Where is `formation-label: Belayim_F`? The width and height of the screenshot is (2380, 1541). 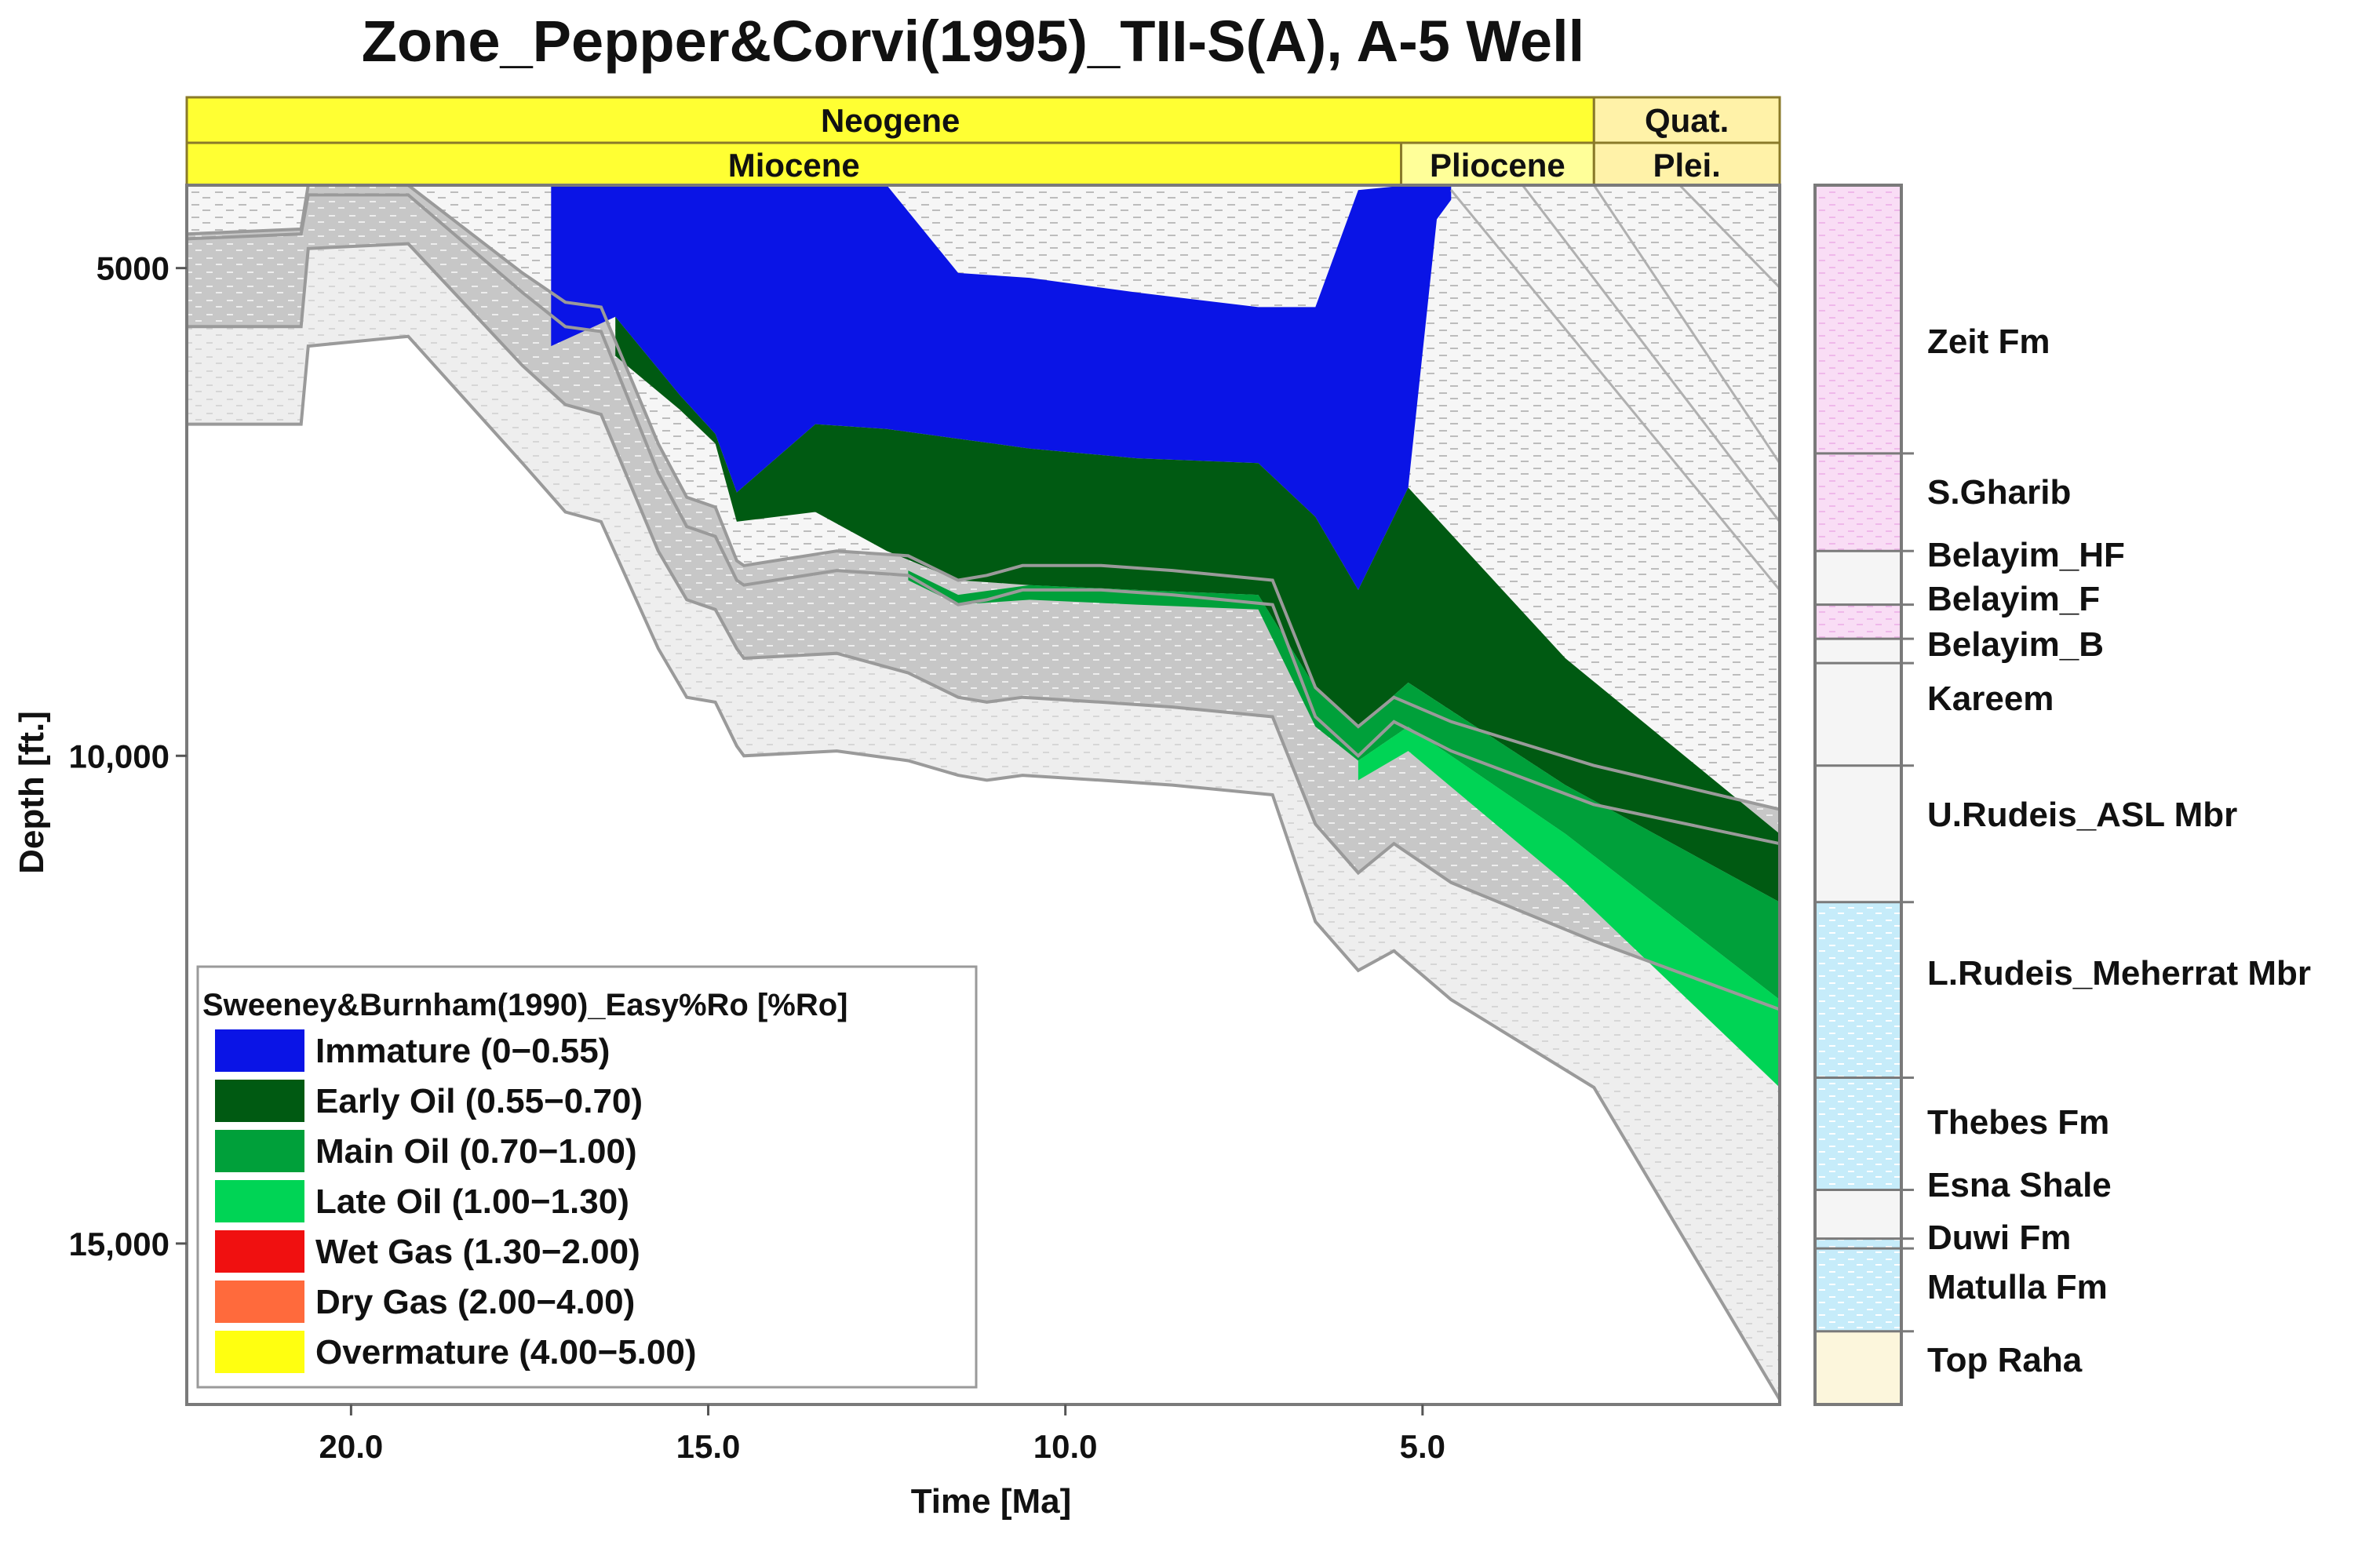
formation-label: Belayim_F is located at coordinates (2013, 599).